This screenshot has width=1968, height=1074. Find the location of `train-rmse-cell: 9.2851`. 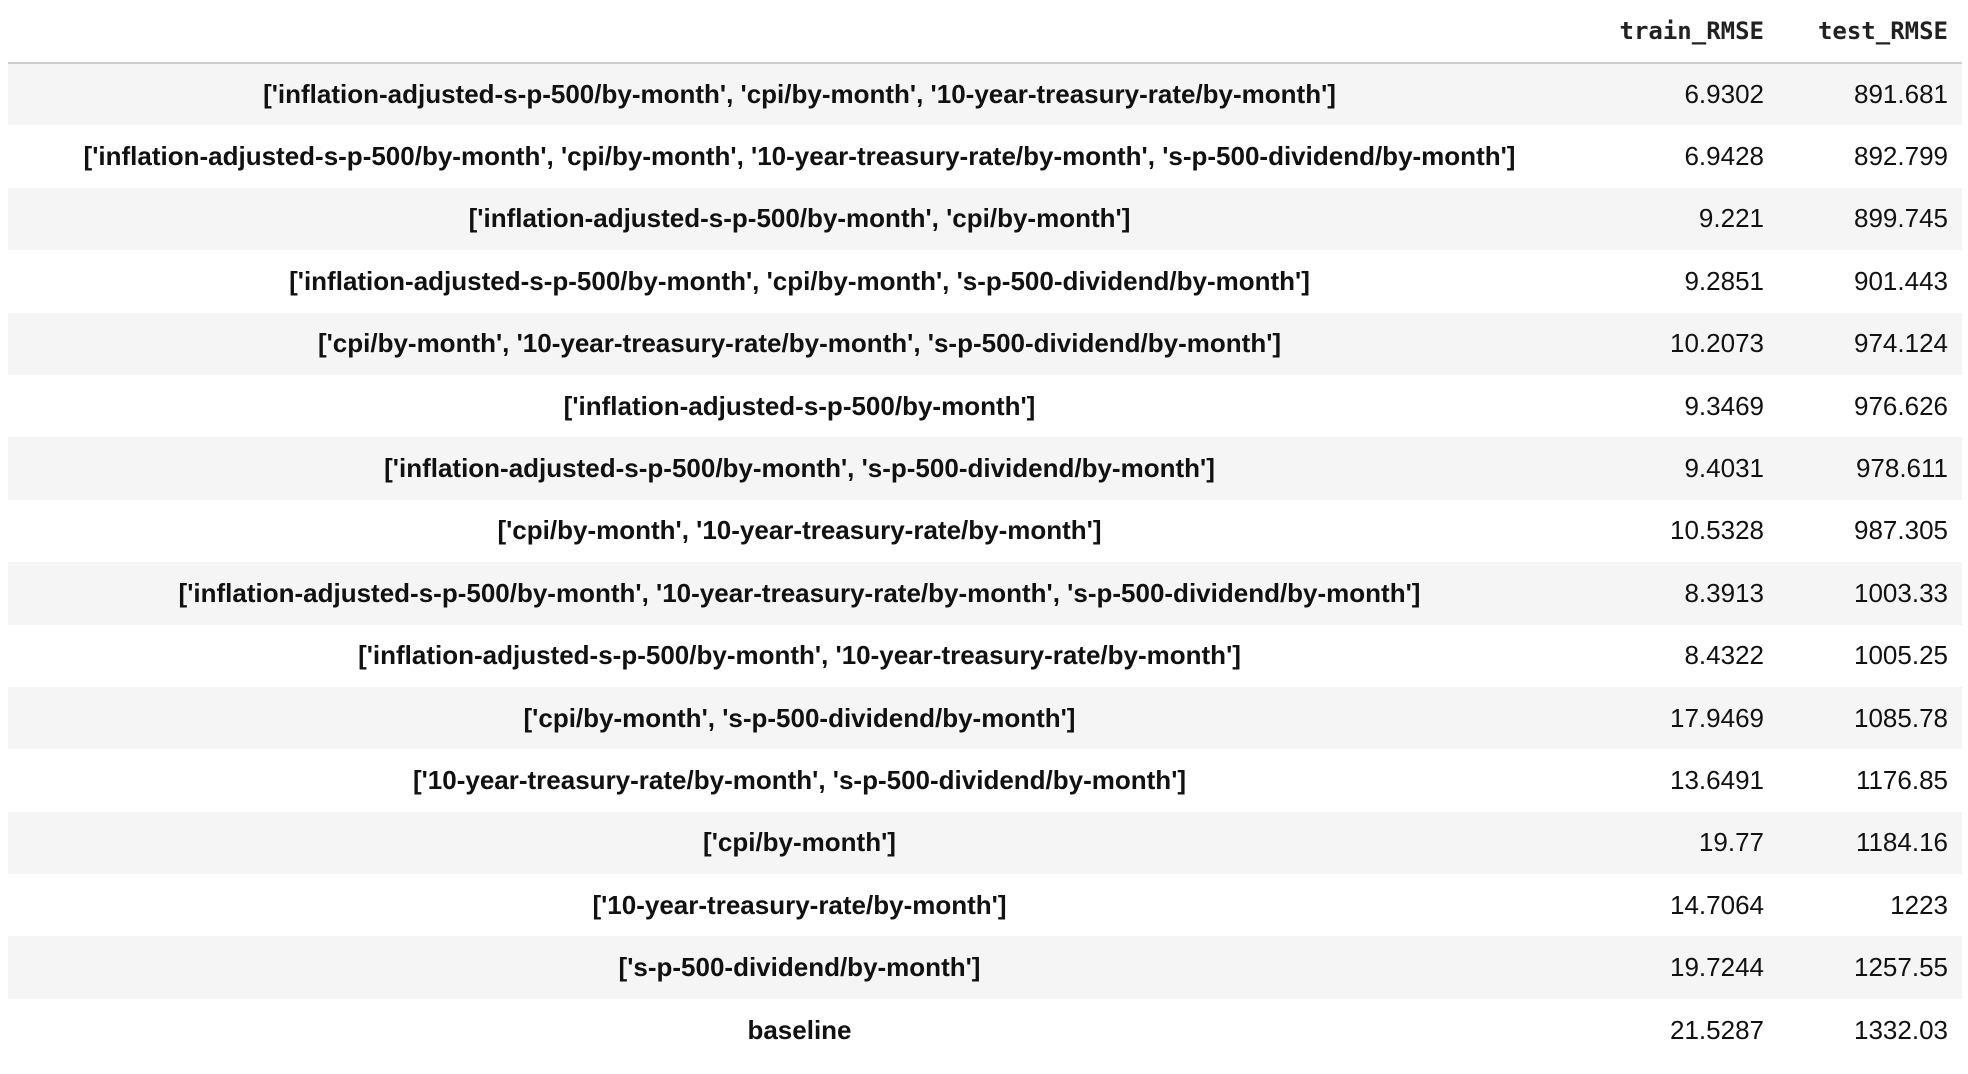

train-rmse-cell: 9.2851 is located at coordinates (1724, 280).